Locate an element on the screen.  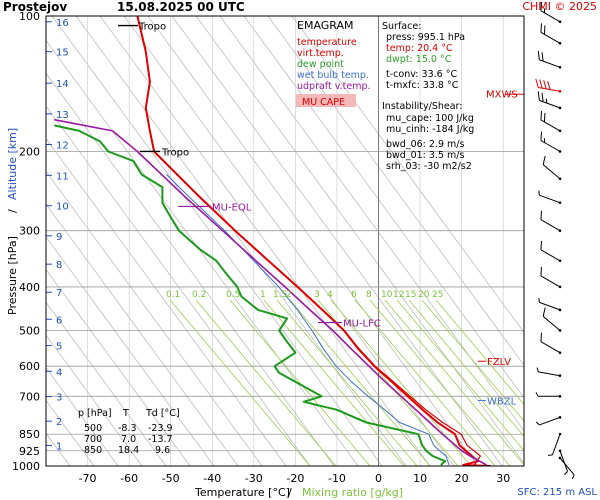
y-axis-label-sep: / is located at coordinates (12, 211).